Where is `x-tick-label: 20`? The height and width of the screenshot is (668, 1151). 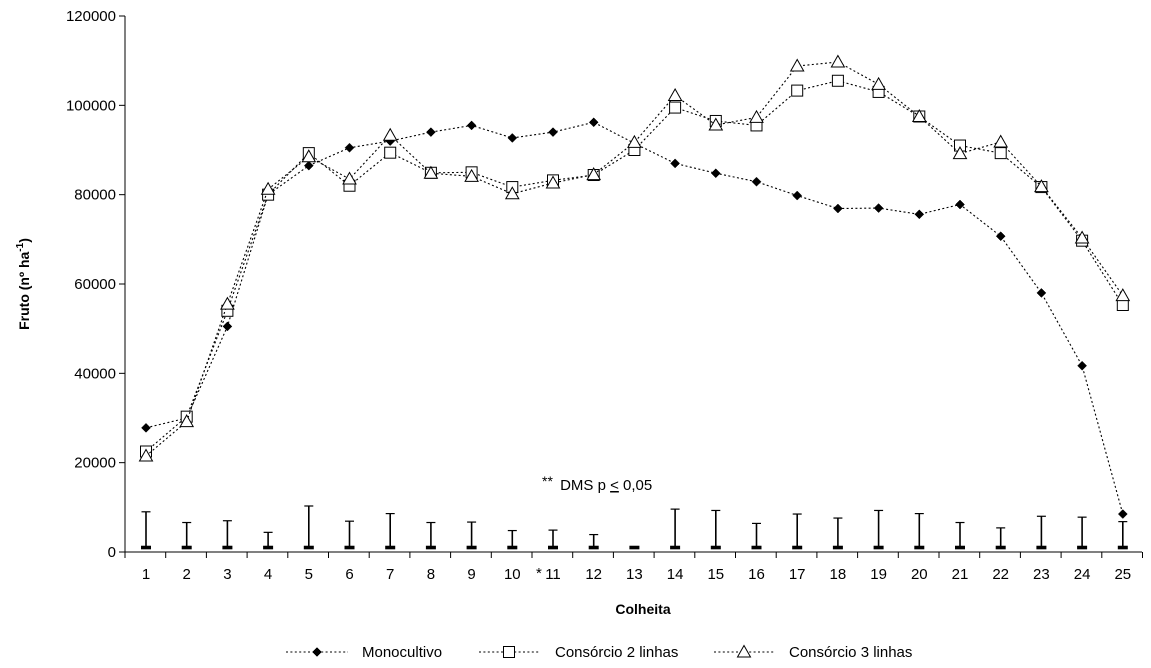
x-tick-label: 20 is located at coordinates (919, 574).